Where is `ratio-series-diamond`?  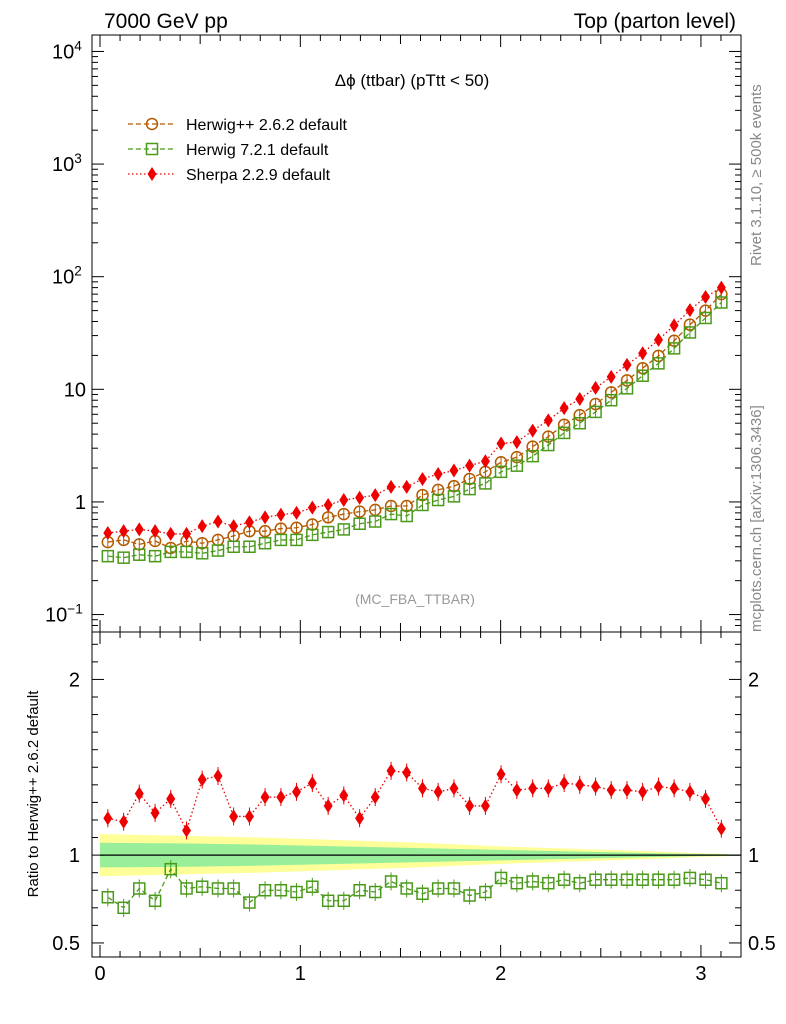 ratio-series-diamond is located at coordinates (414, 800).